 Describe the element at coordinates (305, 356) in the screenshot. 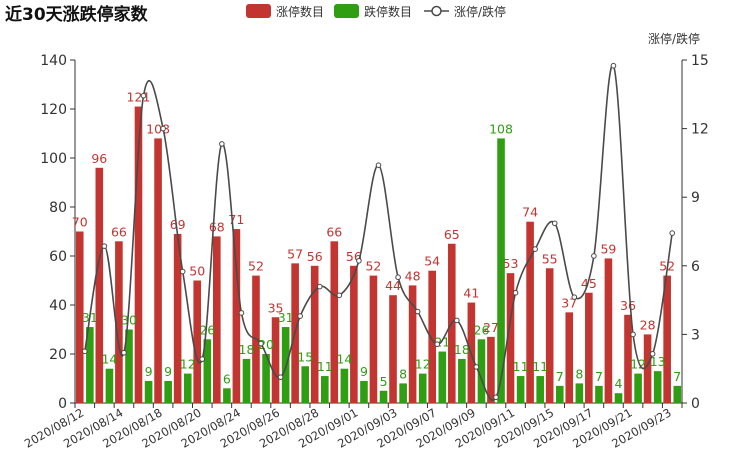

I see `bar-limit-down-label: 15` at that location.